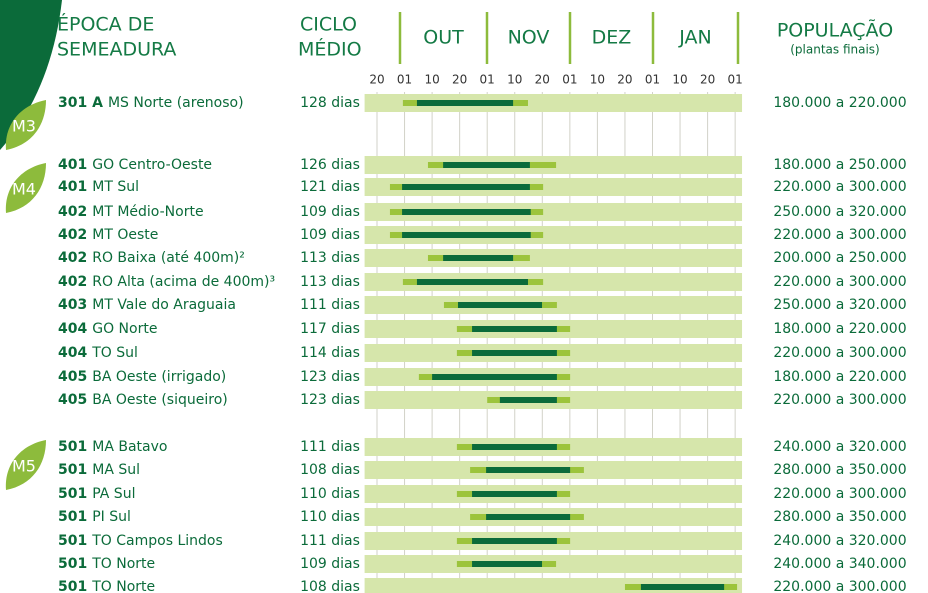 Image resolution: width=928 pixels, height=593 pixels. Describe the element at coordinates (330, 564) in the screenshot. I see `row-cycle: 109 dias` at that location.